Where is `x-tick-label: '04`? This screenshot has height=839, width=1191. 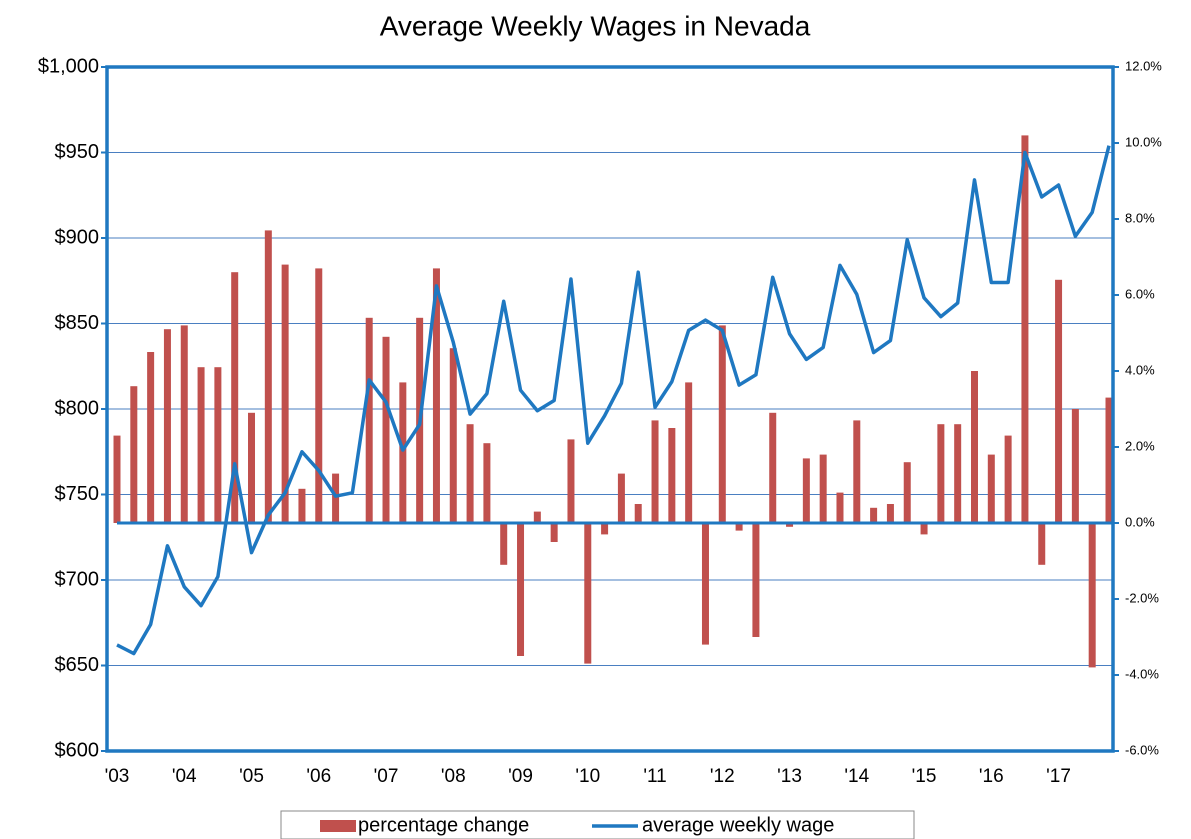 x-tick-label: '04 is located at coordinates (184, 776).